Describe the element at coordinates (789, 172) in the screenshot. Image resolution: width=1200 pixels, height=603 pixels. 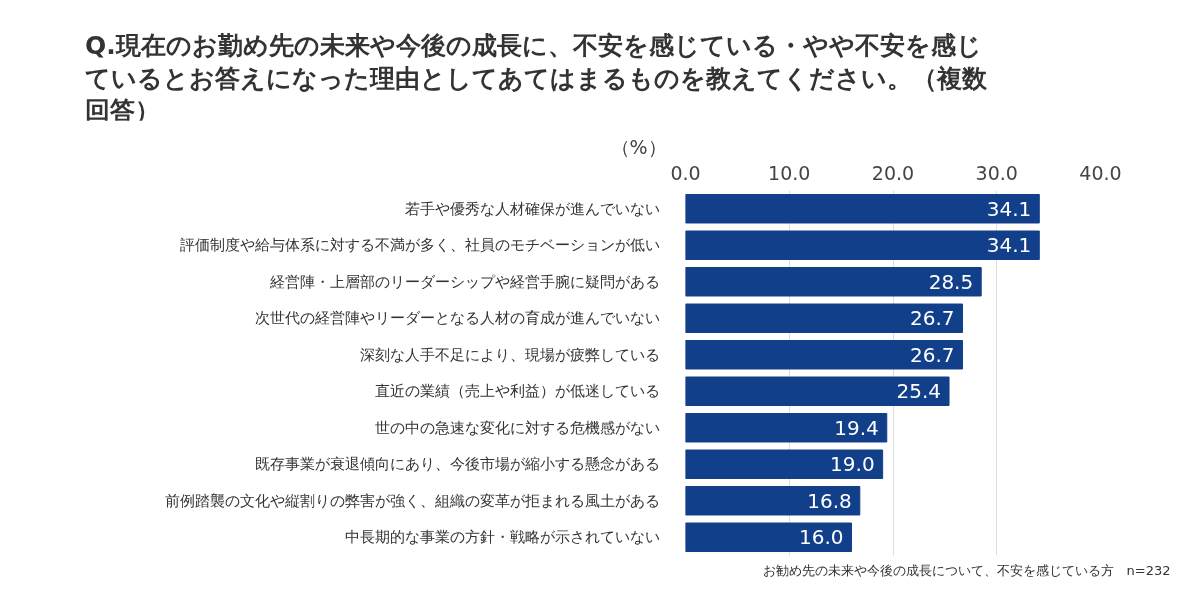
I see `x-tick-label: 10.0` at that location.